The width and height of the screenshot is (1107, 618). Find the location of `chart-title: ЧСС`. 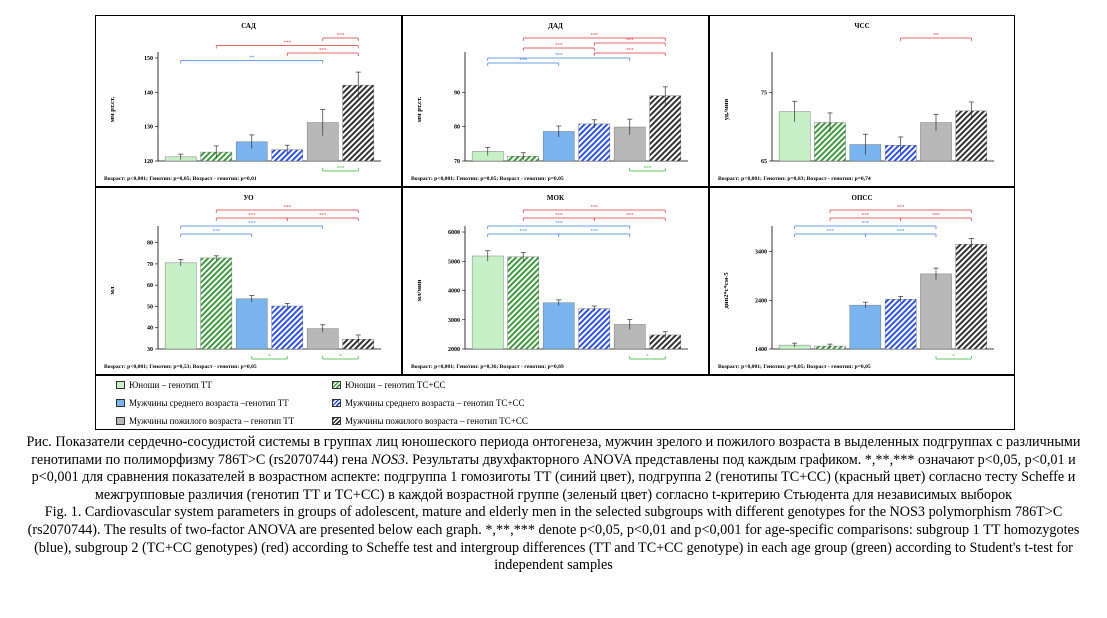

chart-title: ЧСС is located at coordinates (861, 26).